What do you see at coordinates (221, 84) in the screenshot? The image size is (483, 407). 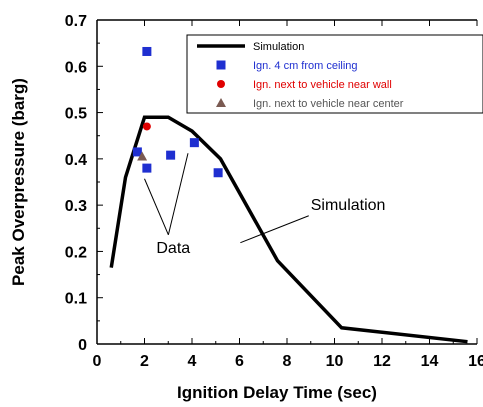 I see `legend-symbol-near-wall` at bounding box center [221, 84].